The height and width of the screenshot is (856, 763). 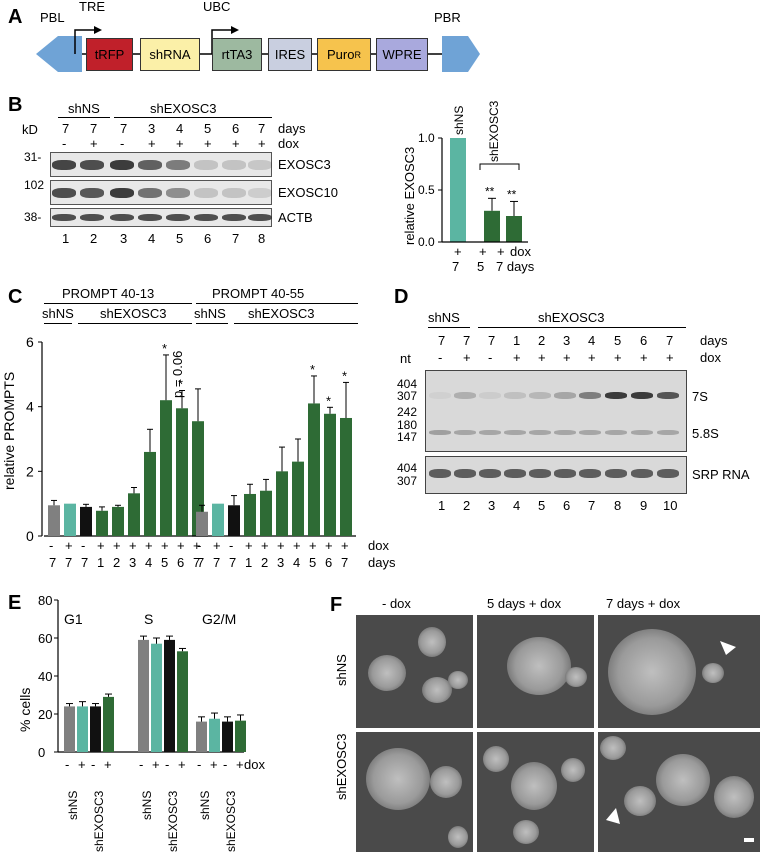 I want to click on e-dox-9: +, so click(x=214, y=764).